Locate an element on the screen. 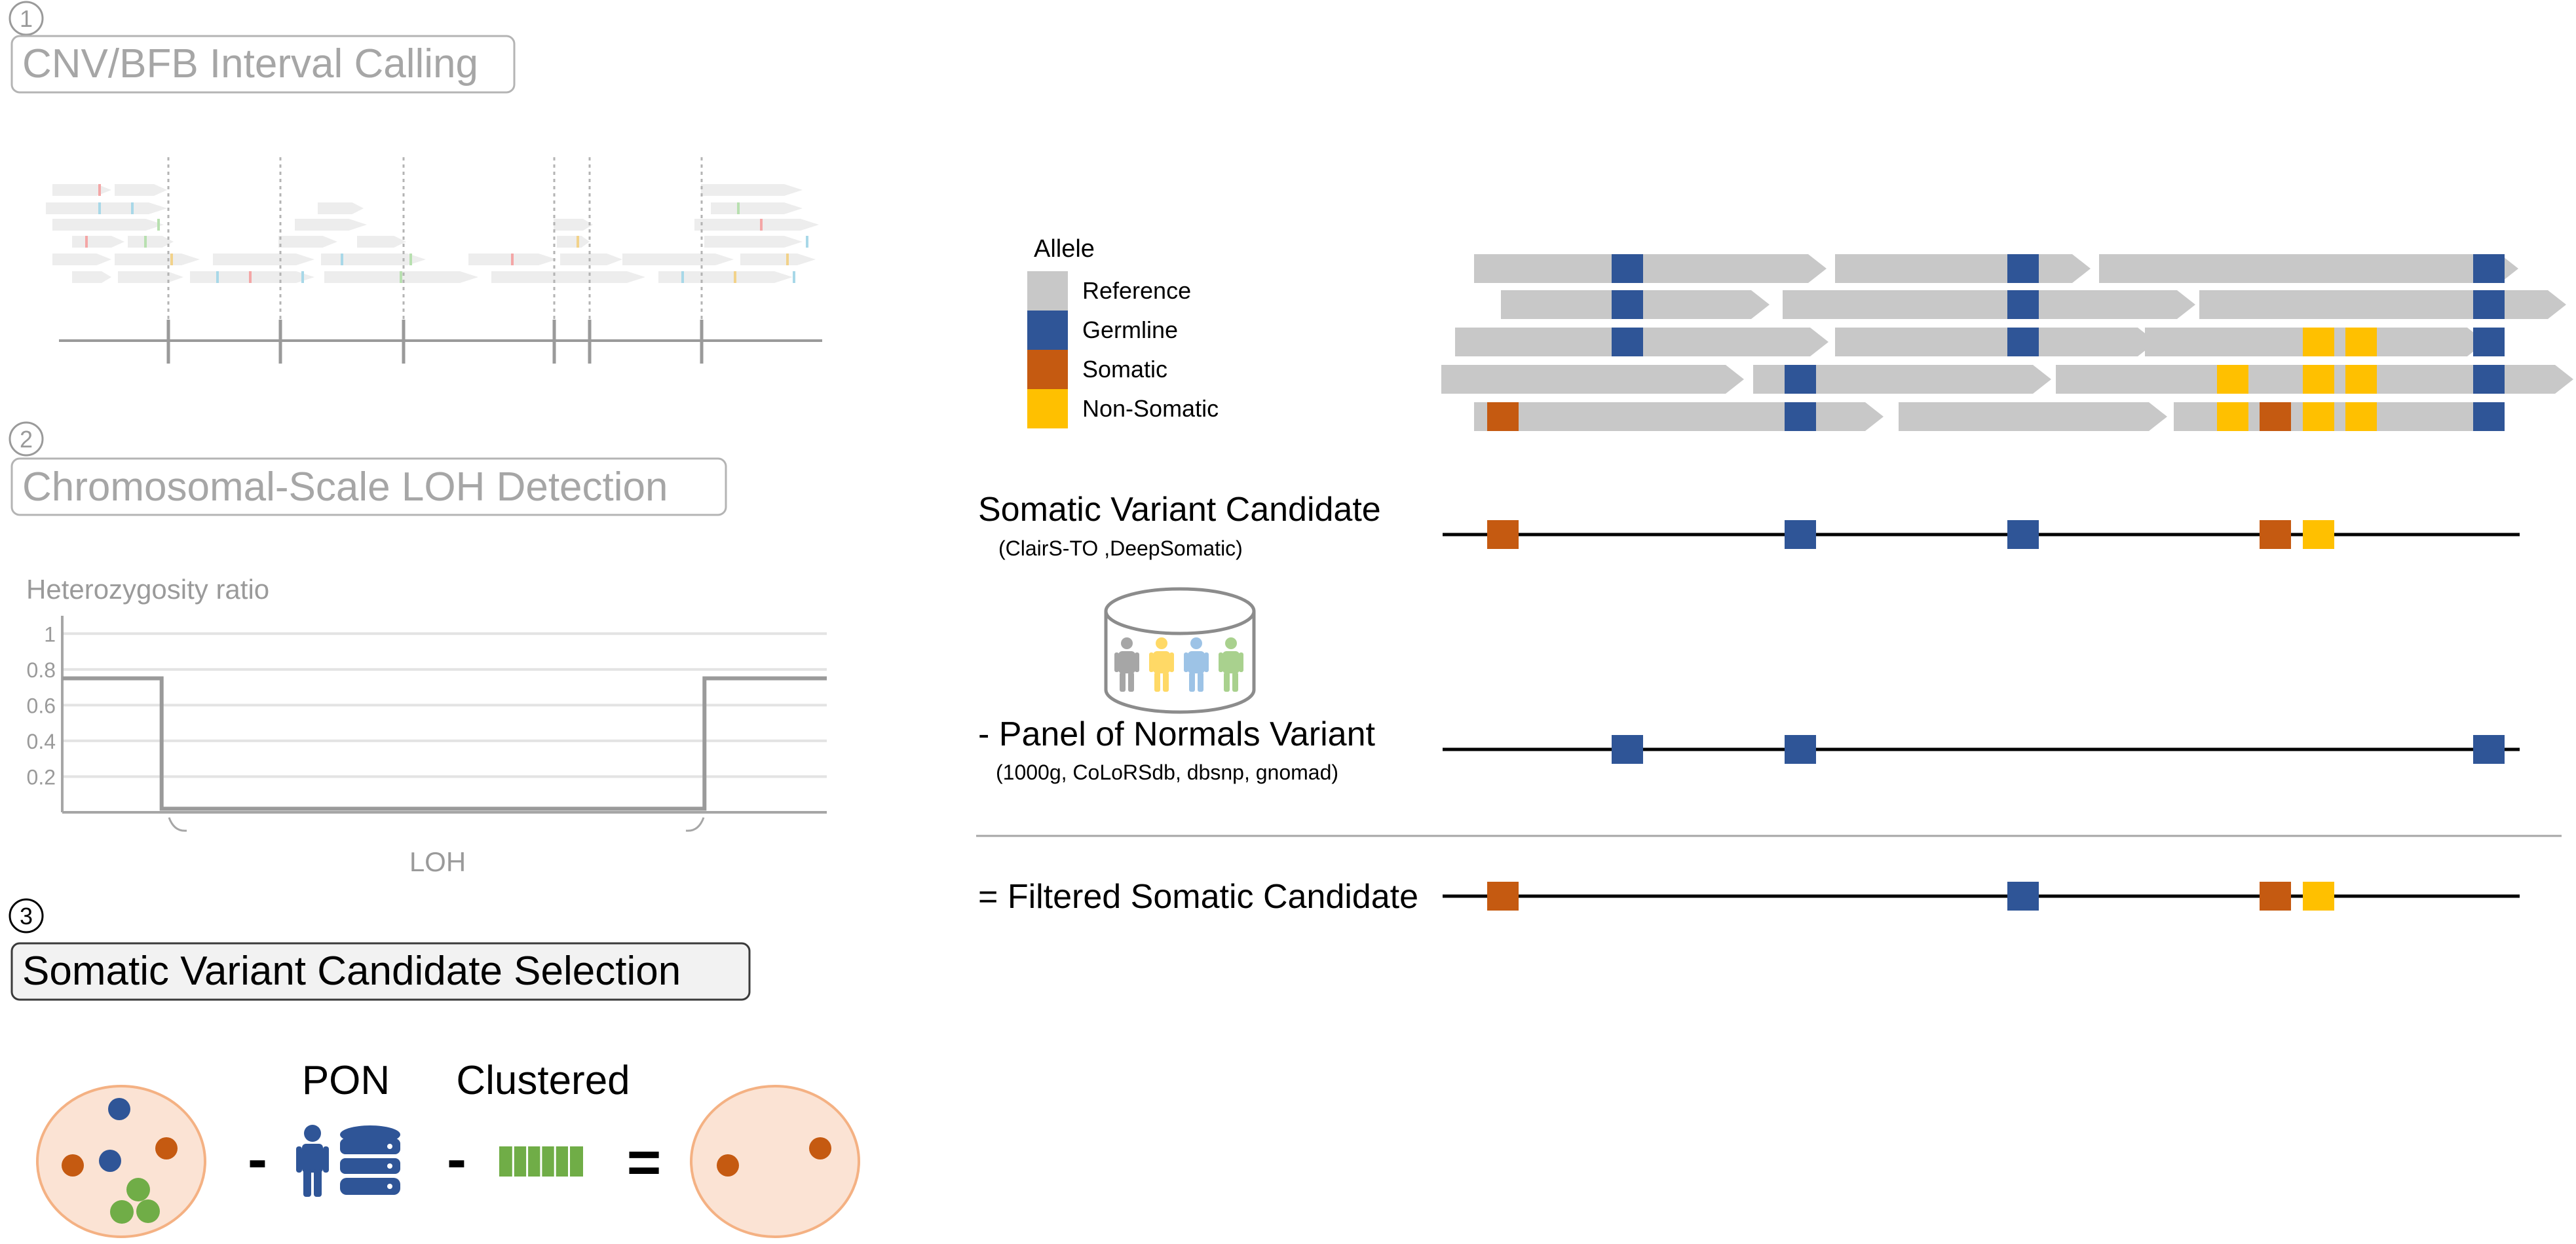  loh-tick-labels: 1 0.8 0.6 0.4 0.2 is located at coordinates (41, 706).